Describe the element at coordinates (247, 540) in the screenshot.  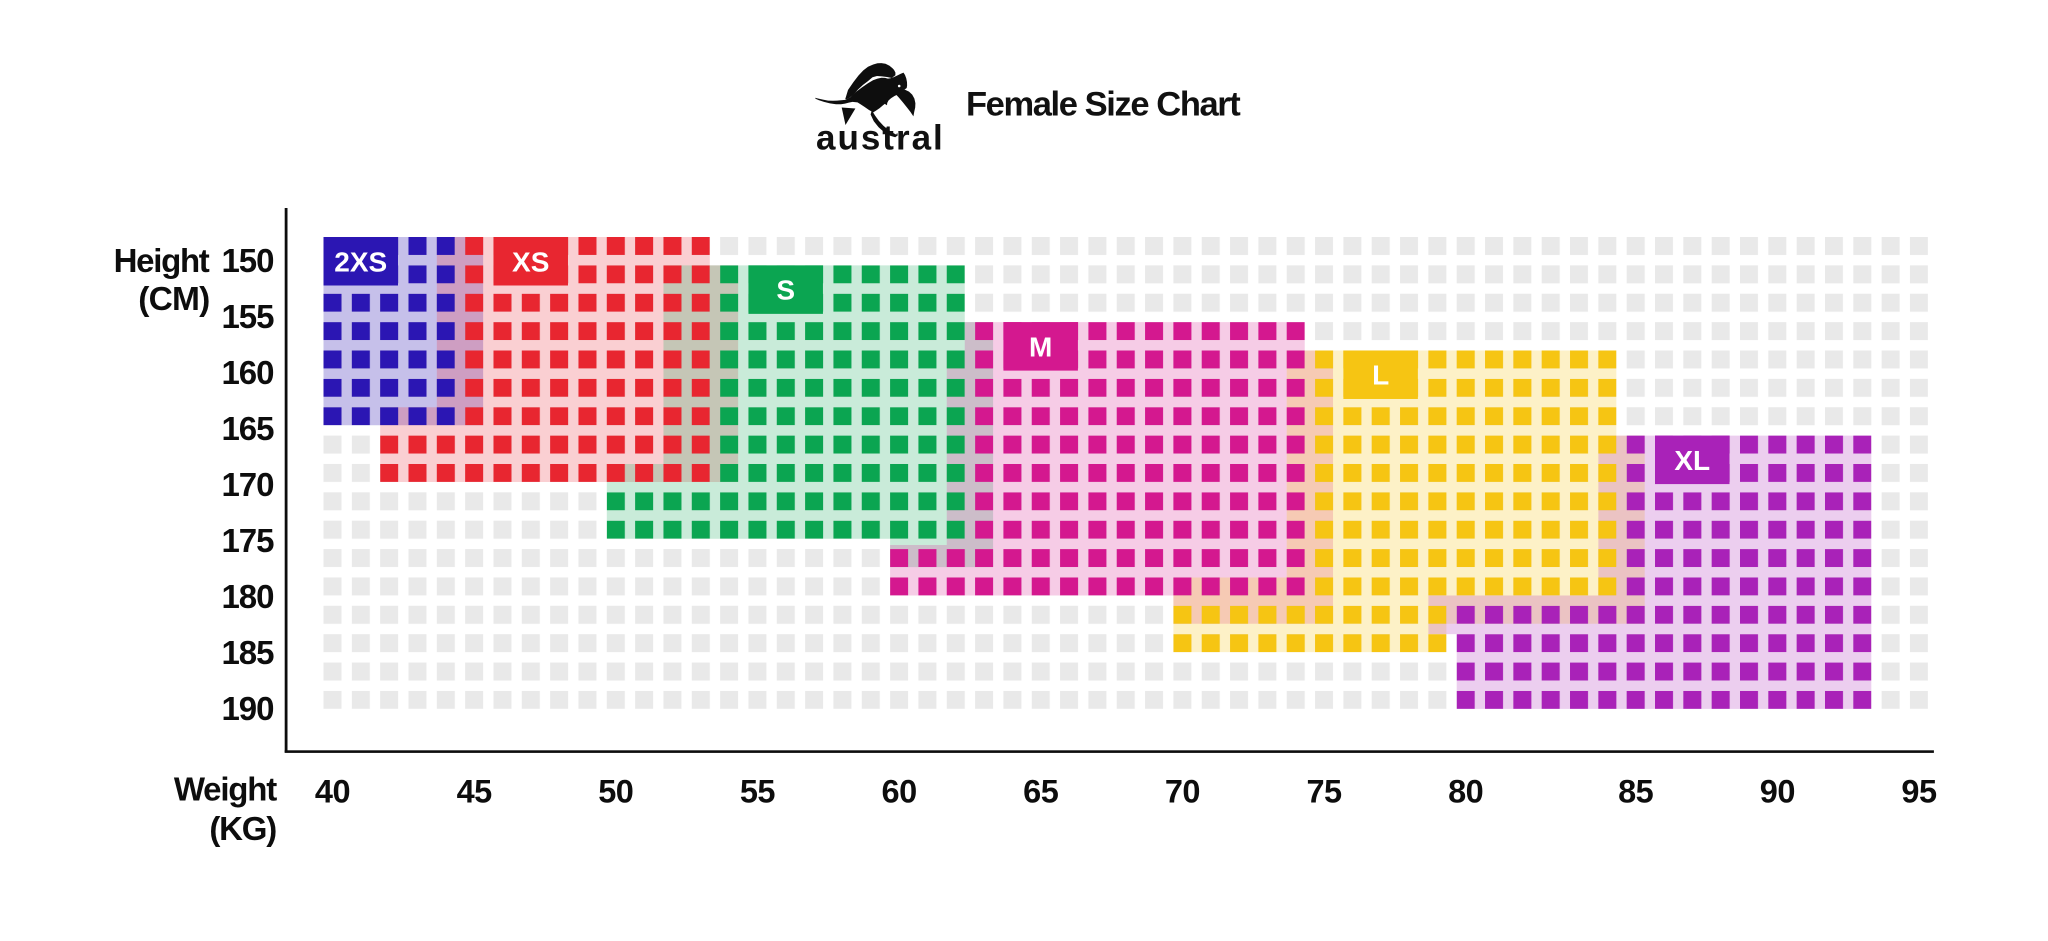
I see `svg-text: 175` at that location.